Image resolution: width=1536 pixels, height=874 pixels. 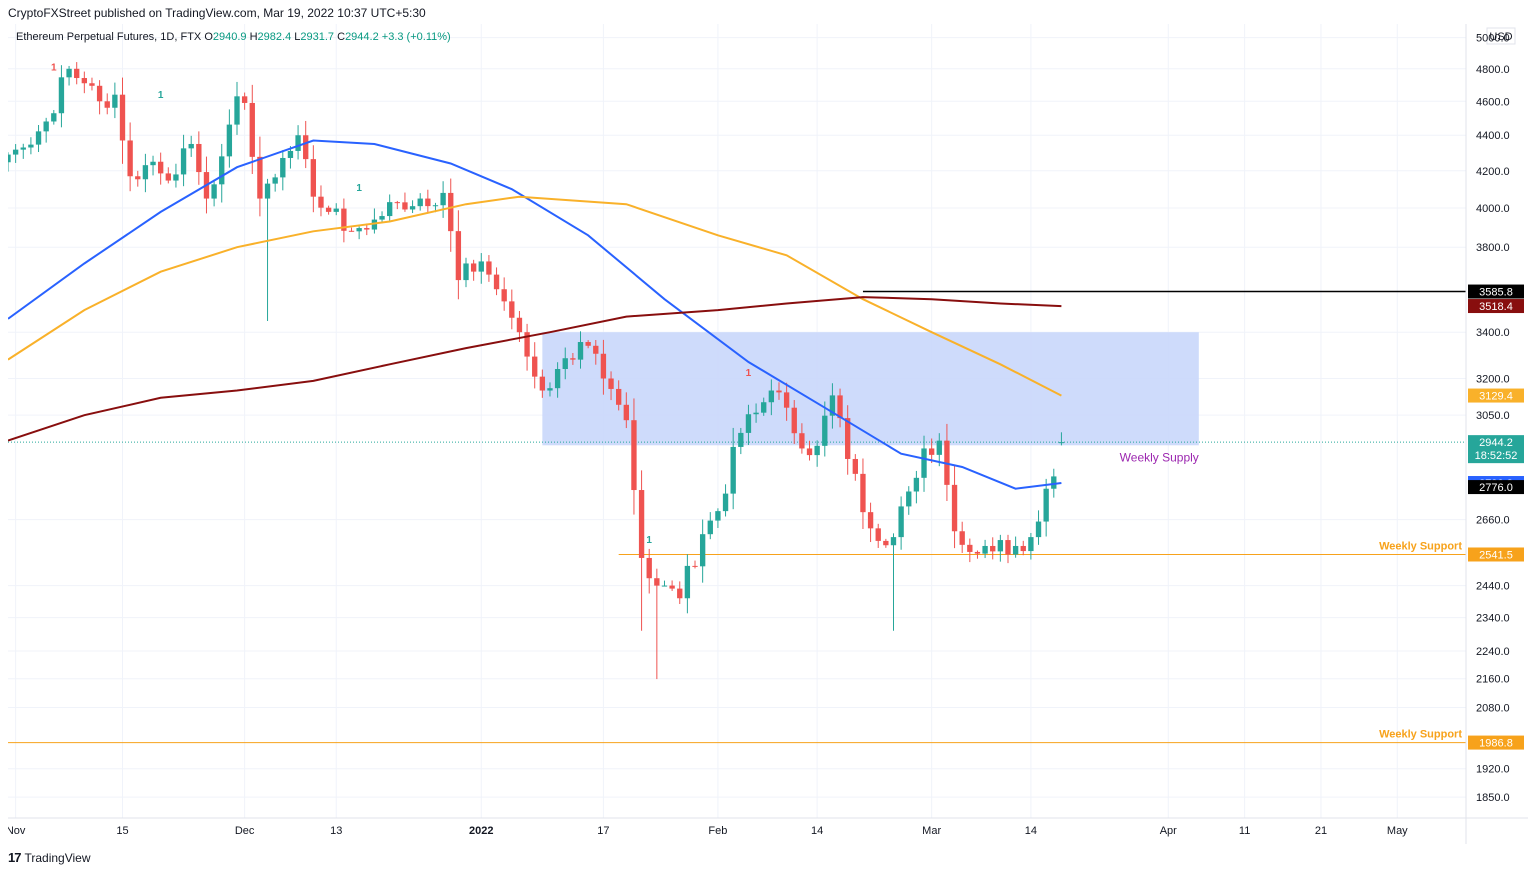 I want to click on y-tick-label: 2240.0, so click(x=1493, y=652).